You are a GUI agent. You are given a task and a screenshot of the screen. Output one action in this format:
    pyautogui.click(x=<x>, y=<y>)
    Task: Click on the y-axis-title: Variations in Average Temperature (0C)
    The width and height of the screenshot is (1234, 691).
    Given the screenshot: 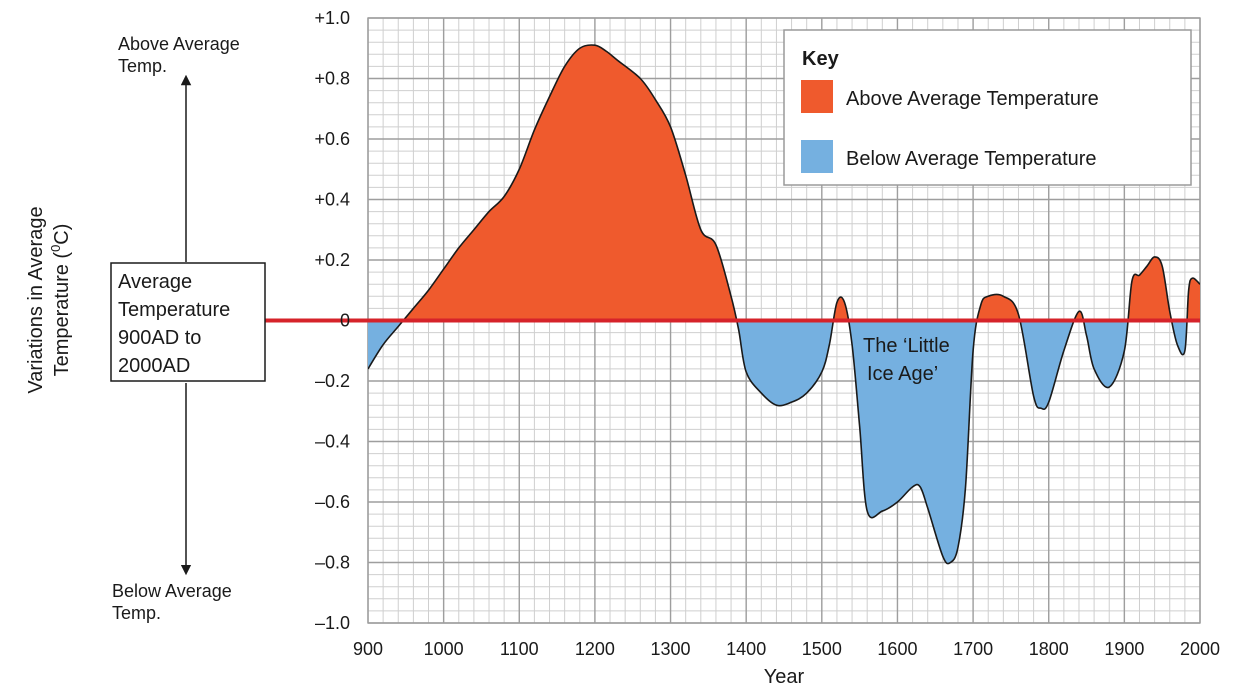 What is the action you would take?
    pyautogui.click(x=49, y=299)
    